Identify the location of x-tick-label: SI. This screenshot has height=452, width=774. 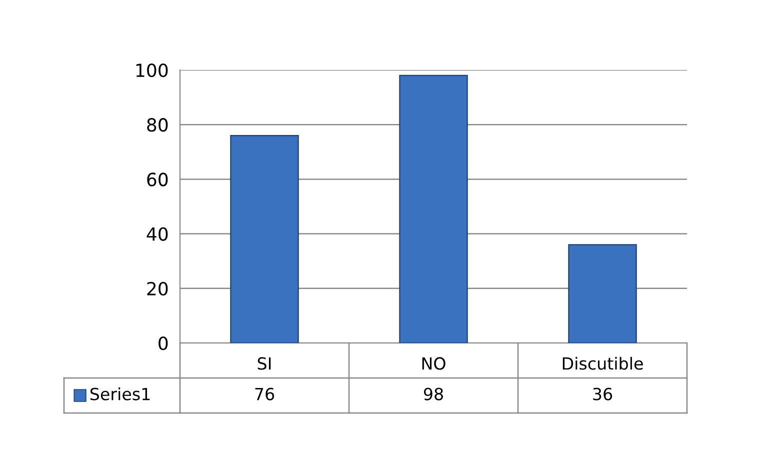
(264, 363).